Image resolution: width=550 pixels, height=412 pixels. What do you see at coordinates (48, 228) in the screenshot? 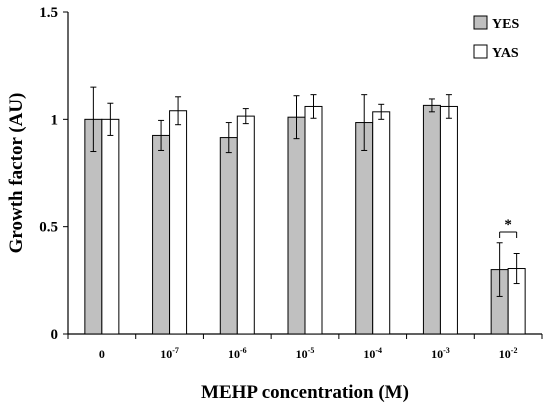
I see `y-tick-label: 0.5` at bounding box center [48, 228].